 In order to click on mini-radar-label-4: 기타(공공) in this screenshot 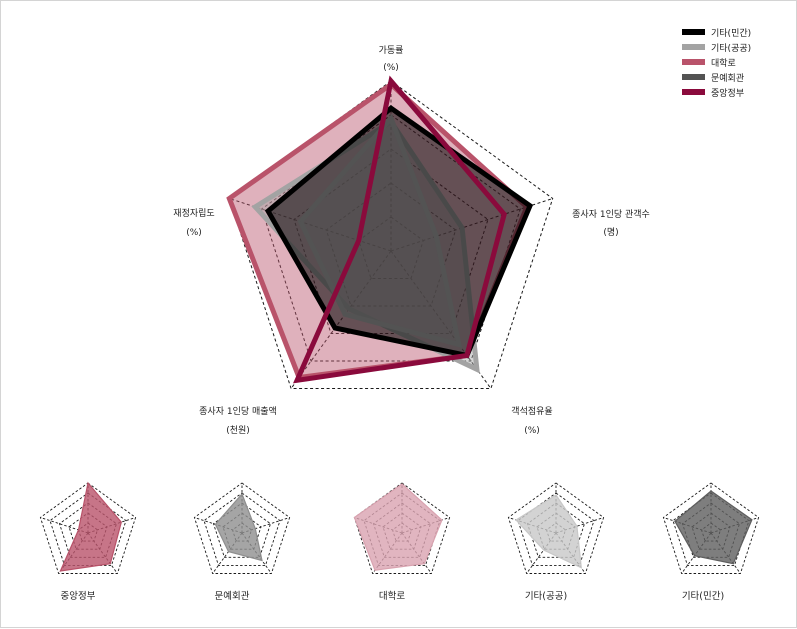, I will do `click(546, 596)`.